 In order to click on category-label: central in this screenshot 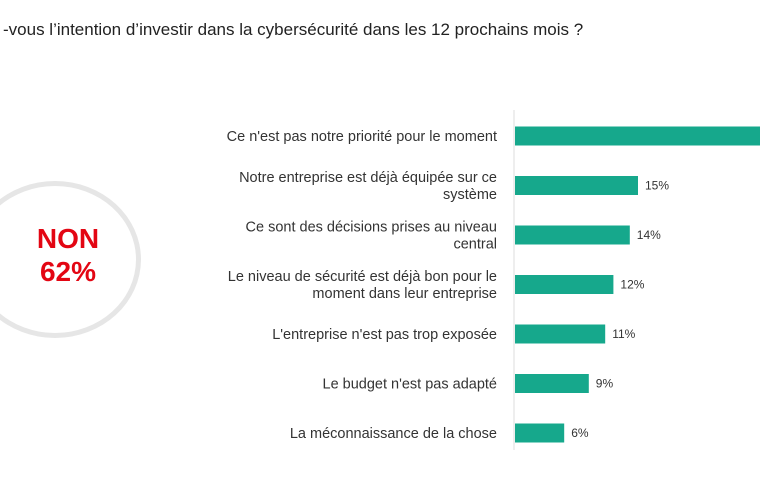, I will do `click(475, 245)`.